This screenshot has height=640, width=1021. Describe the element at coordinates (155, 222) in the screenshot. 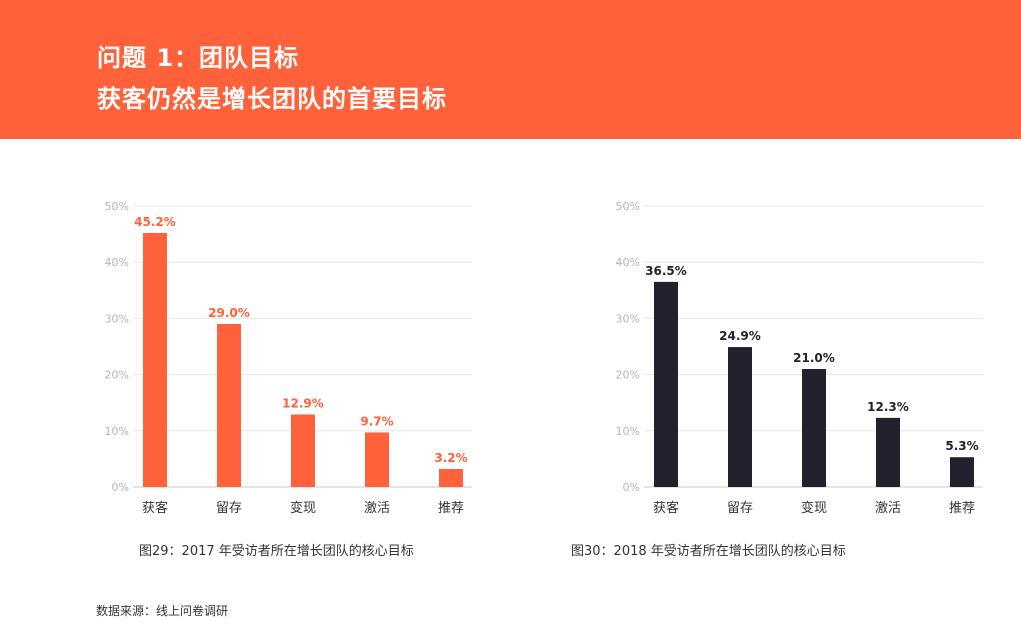

I see `data-label: 45.2%` at that location.